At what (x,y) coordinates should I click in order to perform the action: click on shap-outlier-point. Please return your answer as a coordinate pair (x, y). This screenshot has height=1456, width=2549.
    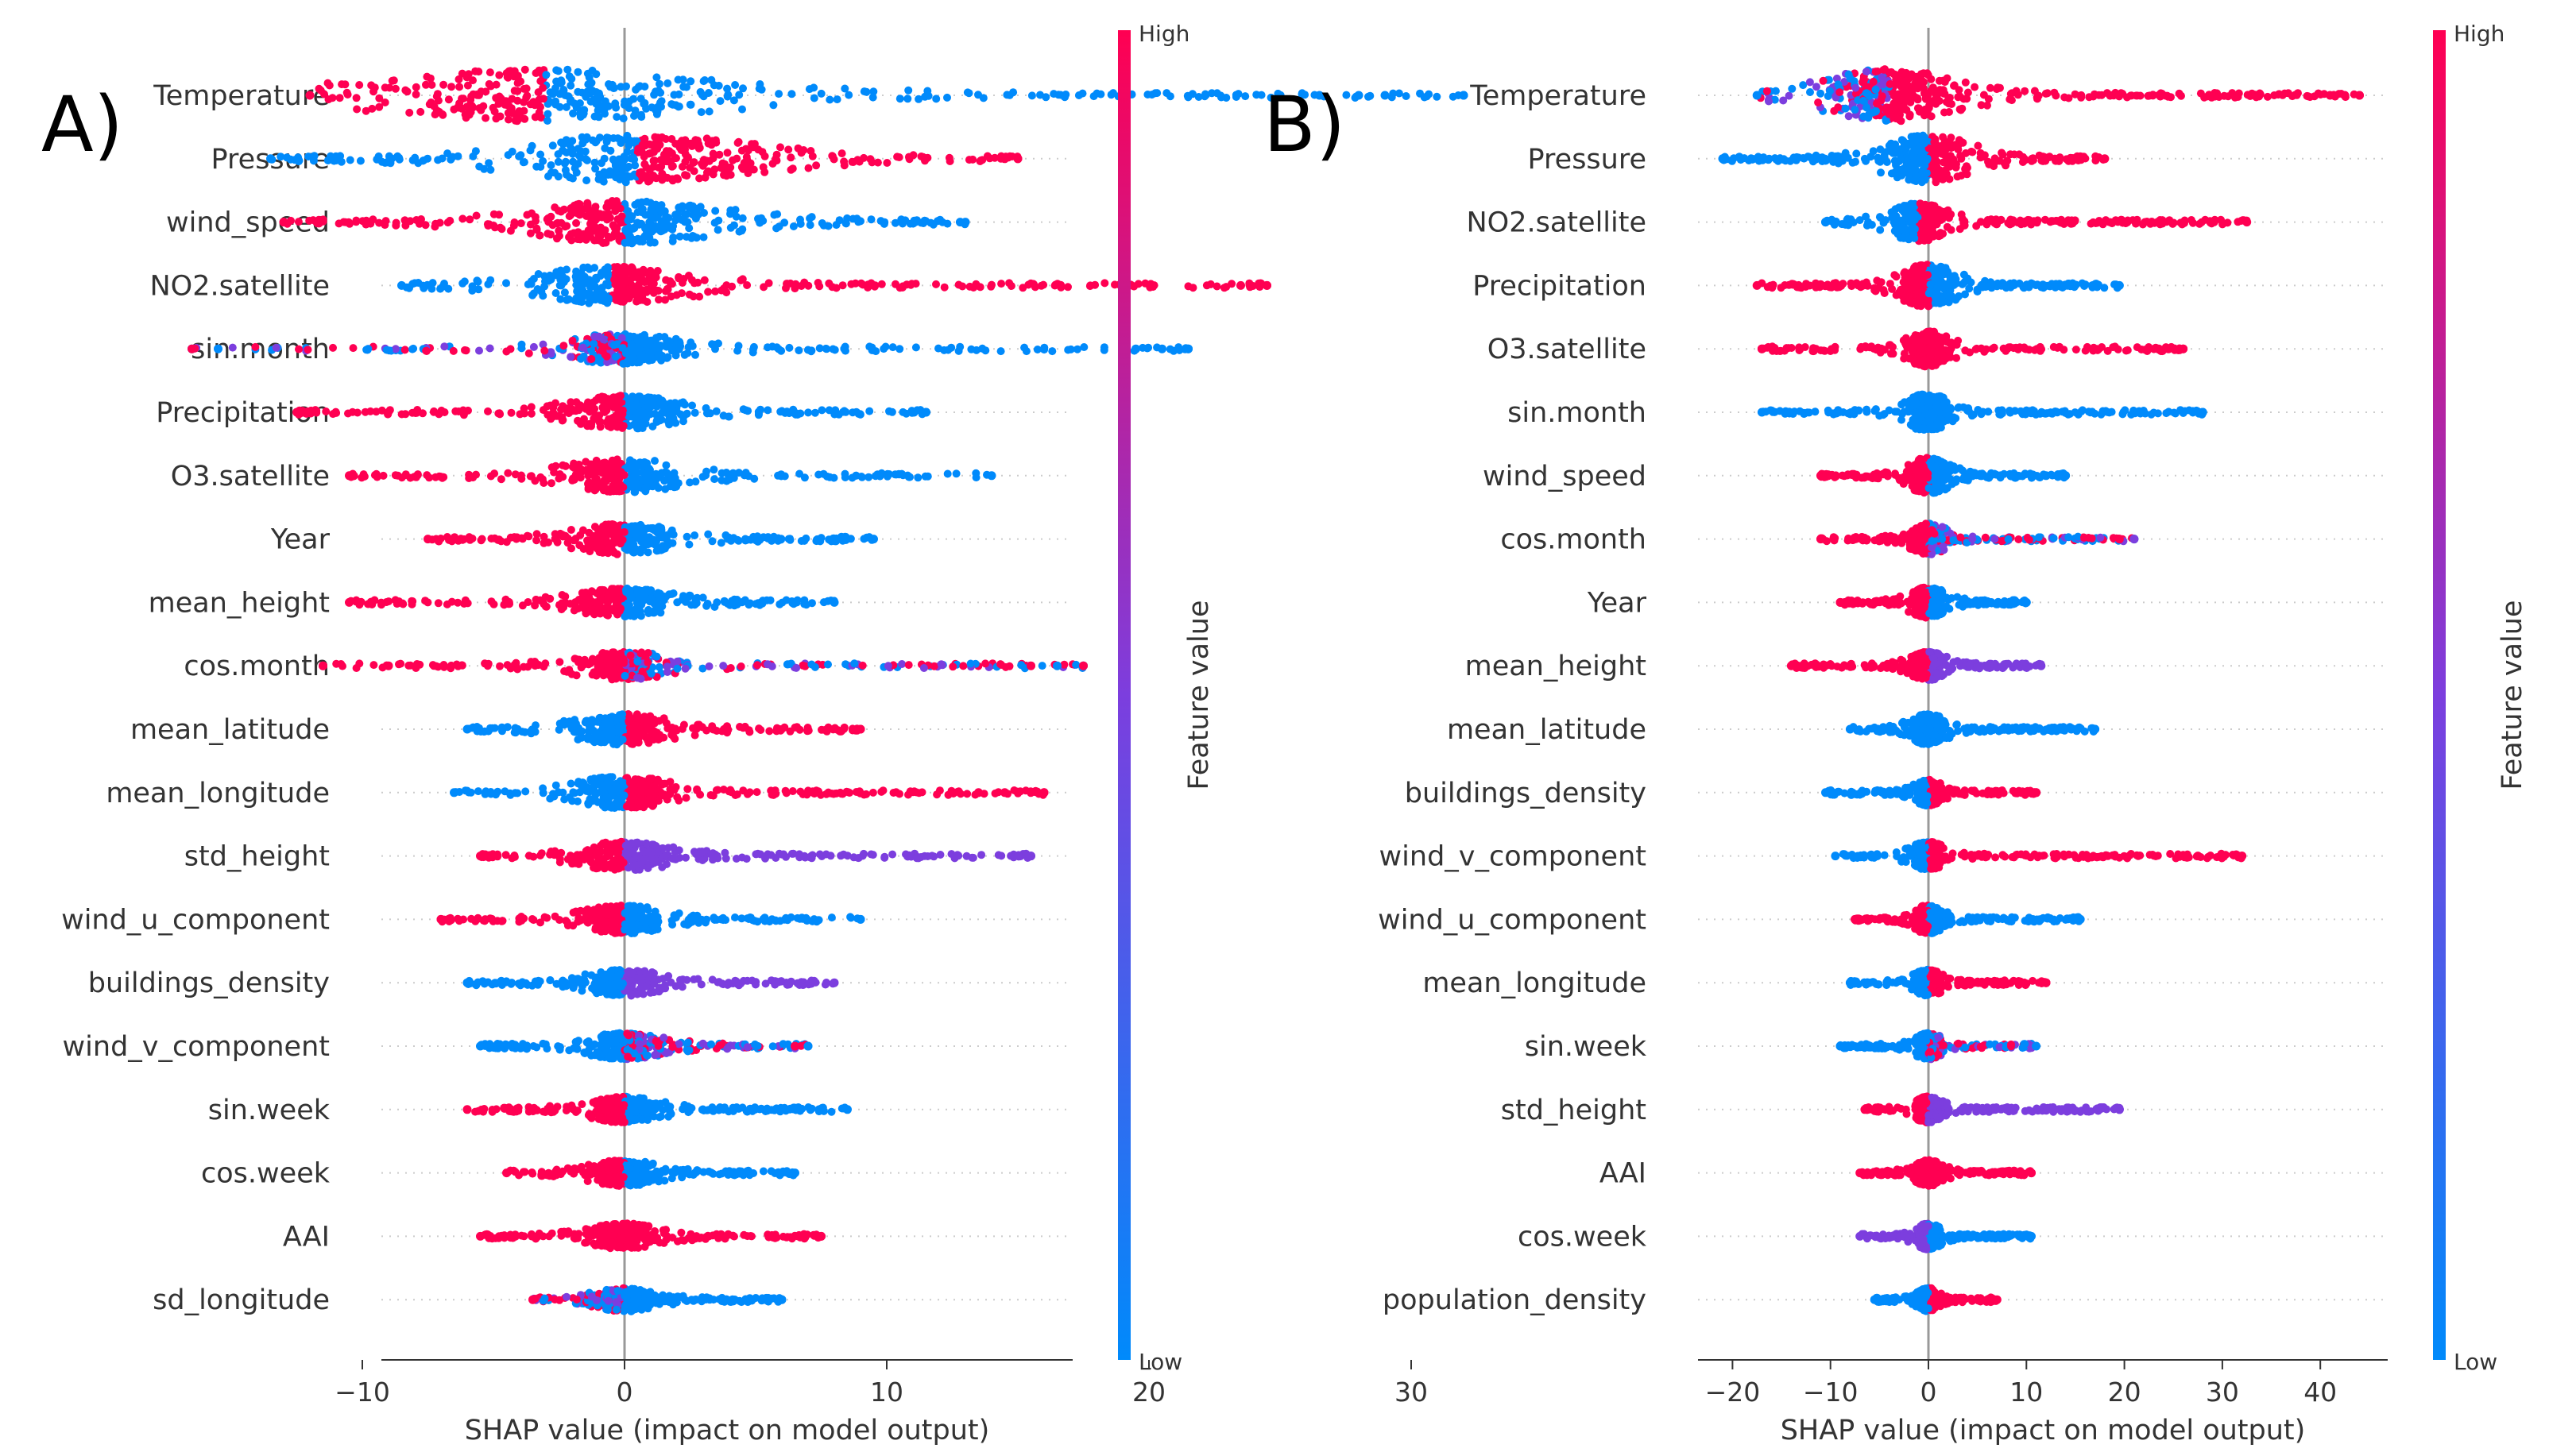
    Looking at the image, I should click on (1319, 95).